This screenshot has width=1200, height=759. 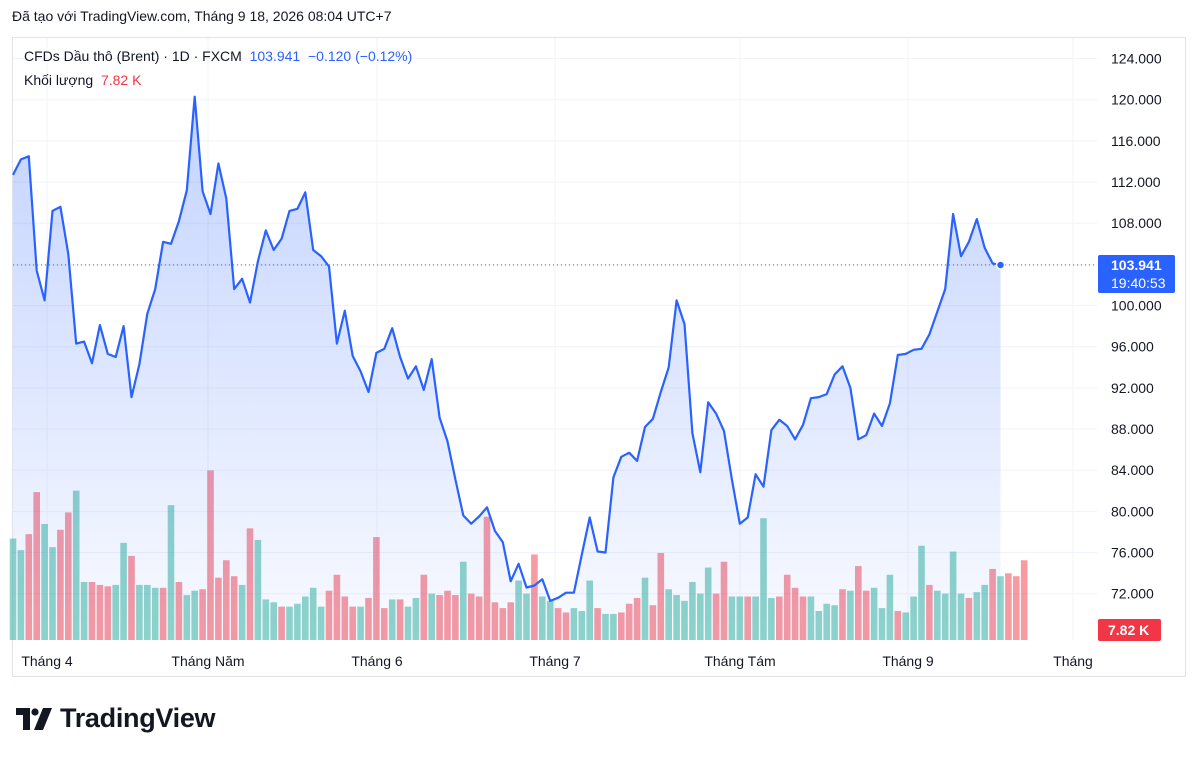 I want to click on price-tag-box, so click(x=1136, y=274).